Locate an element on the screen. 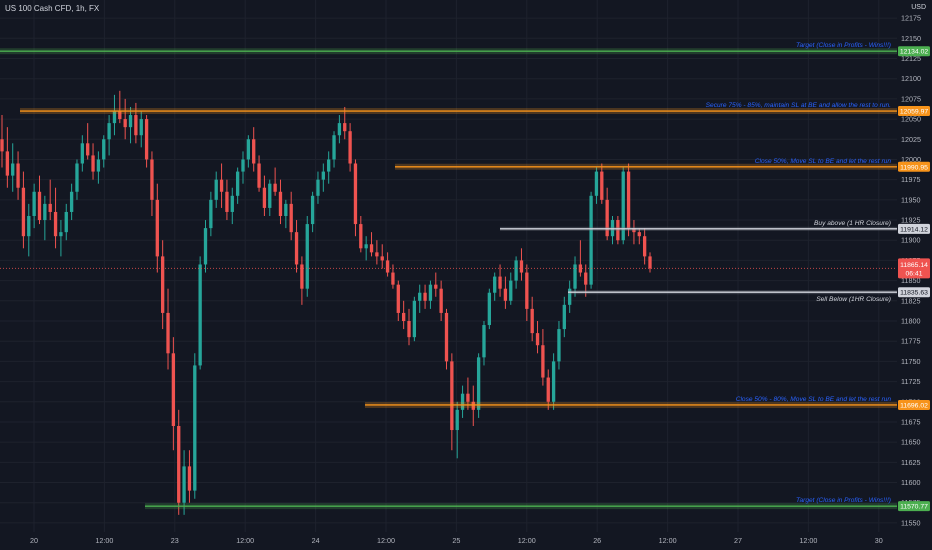 Image resolution: width=932 pixels, height=550 pixels. currency-label: USD is located at coordinates (918, 7).